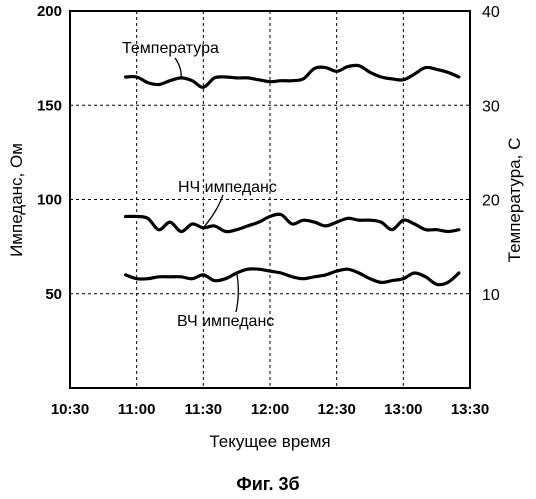 This screenshot has width=536, height=499. I want to click on y-right-tick-label: 20, so click(491, 201).